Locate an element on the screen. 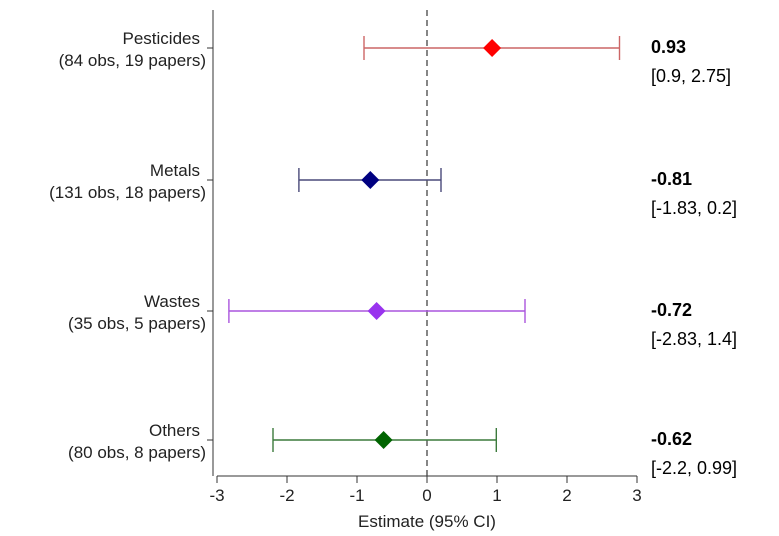 The image size is (779, 536). category-sub-others: (80 obs, 8 papers) is located at coordinates (137, 452).